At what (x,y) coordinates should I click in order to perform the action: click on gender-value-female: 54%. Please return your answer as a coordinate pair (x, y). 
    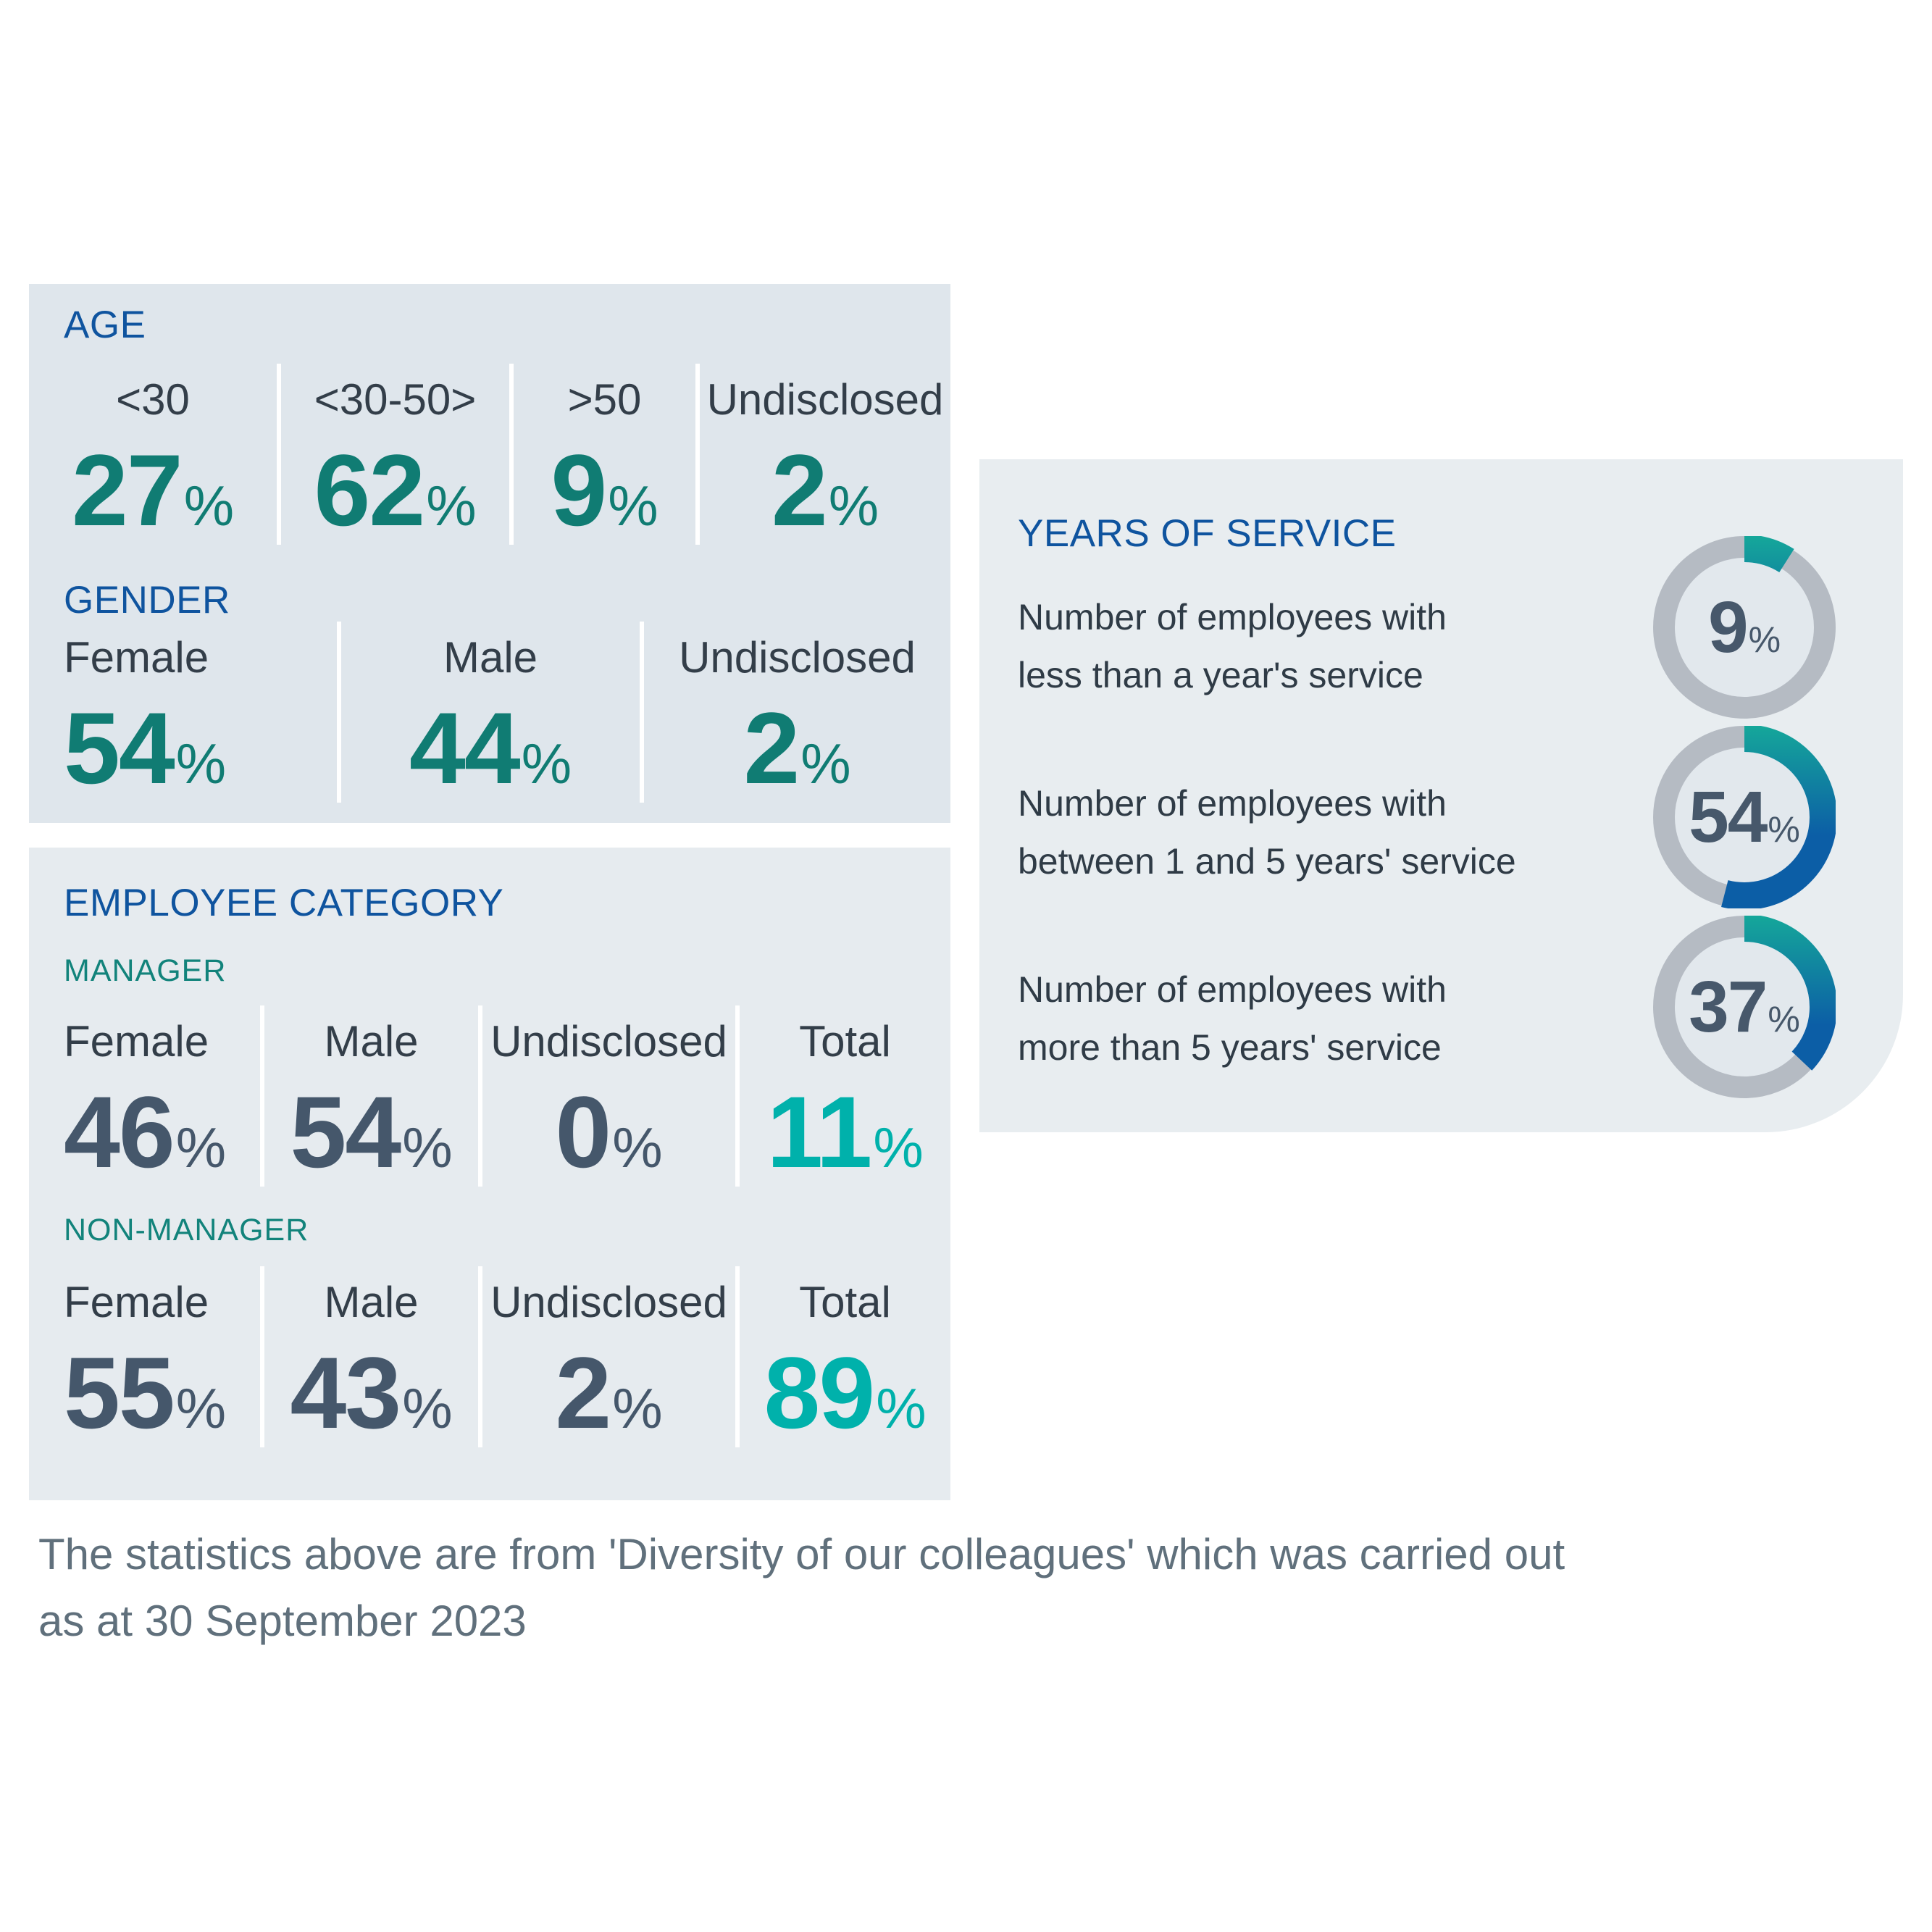
    Looking at the image, I should click on (145, 756).